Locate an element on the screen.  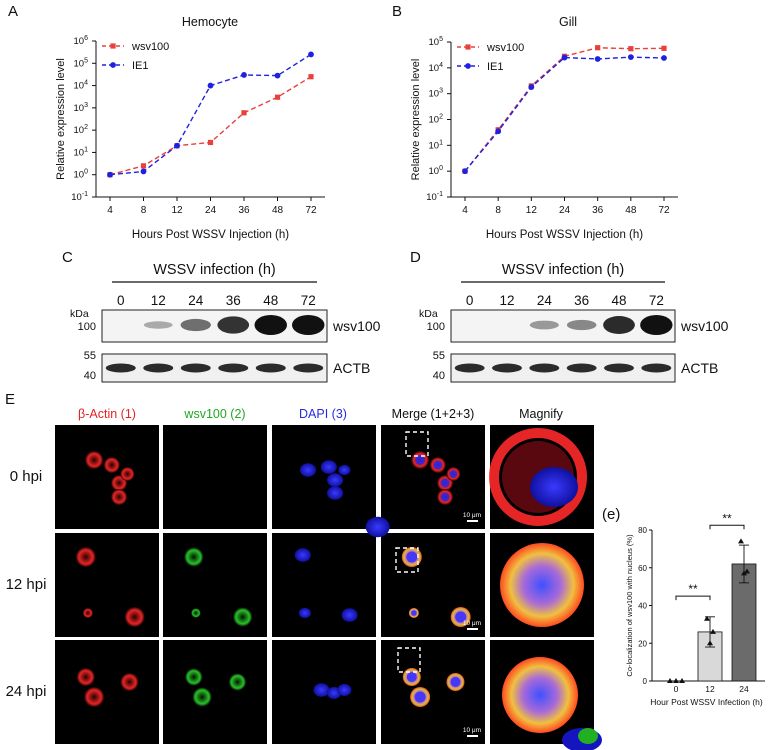
y-tick-label: 10⁴ is located at coordinates (81, 86).